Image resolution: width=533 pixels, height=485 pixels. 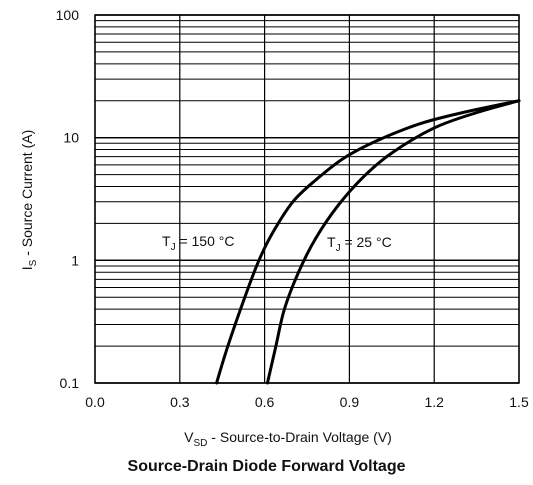 What do you see at coordinates (288, 439) in the screenshot?
I see `x-axis-label: VSD - Source-to-Drain Voltage (V)` at bounding box center [288, 439].